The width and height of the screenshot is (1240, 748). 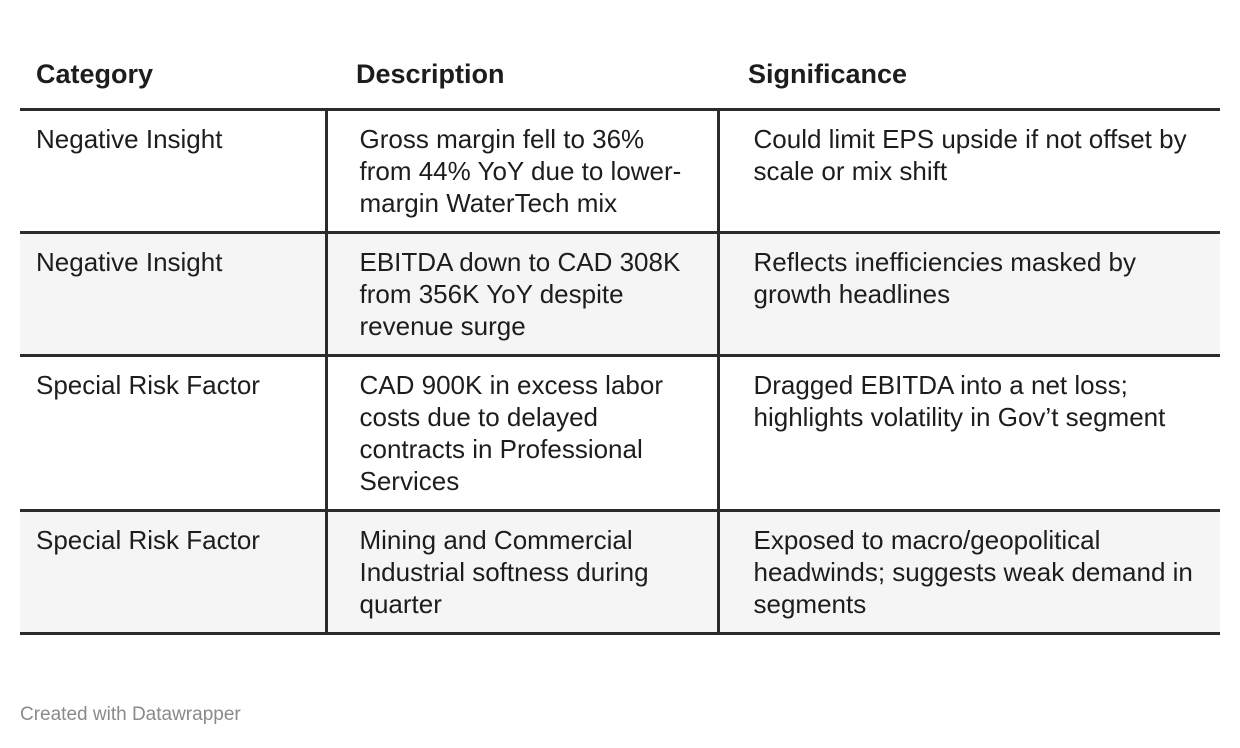 What do you see at coordinates (969, 80) in the screenshot?
I see `column-header-significance: Significance` at bounding box center [969, 80].